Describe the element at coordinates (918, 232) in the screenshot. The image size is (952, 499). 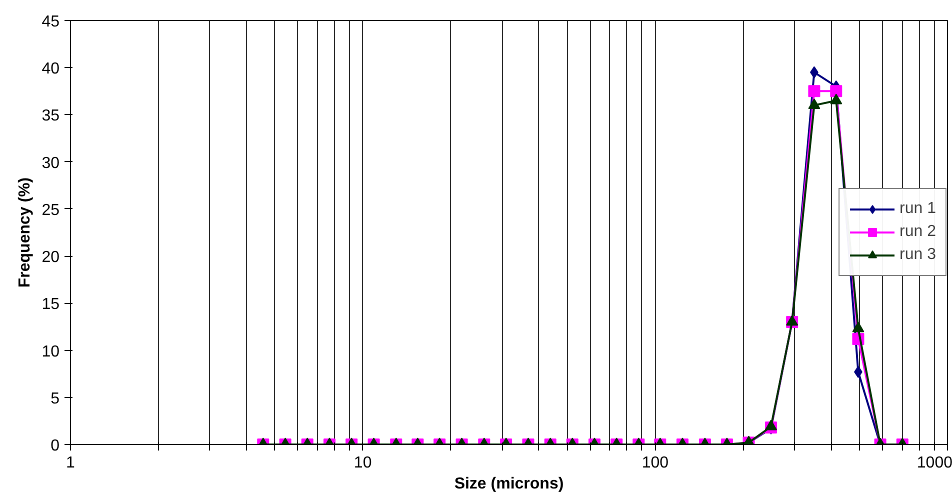
I see `legend-label: run 2` at that location.